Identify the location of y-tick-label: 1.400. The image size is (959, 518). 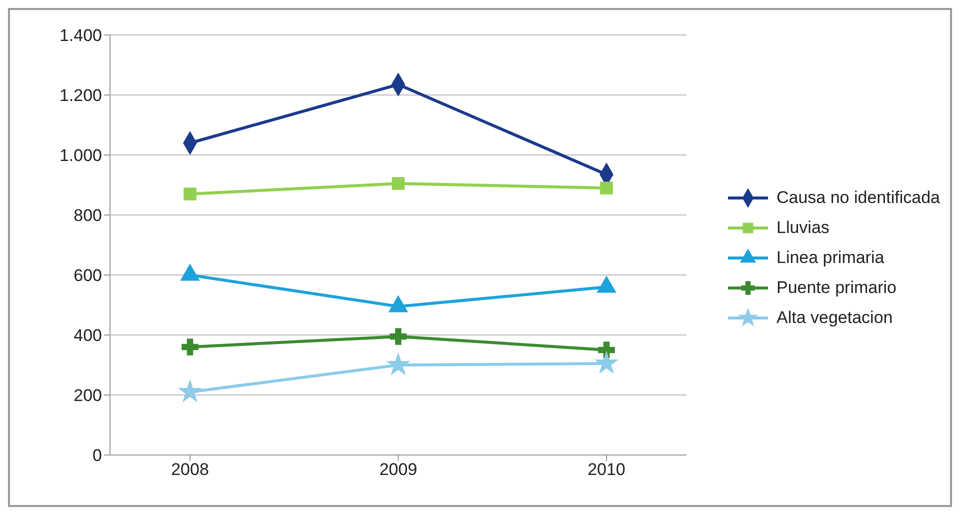
(80, 36).